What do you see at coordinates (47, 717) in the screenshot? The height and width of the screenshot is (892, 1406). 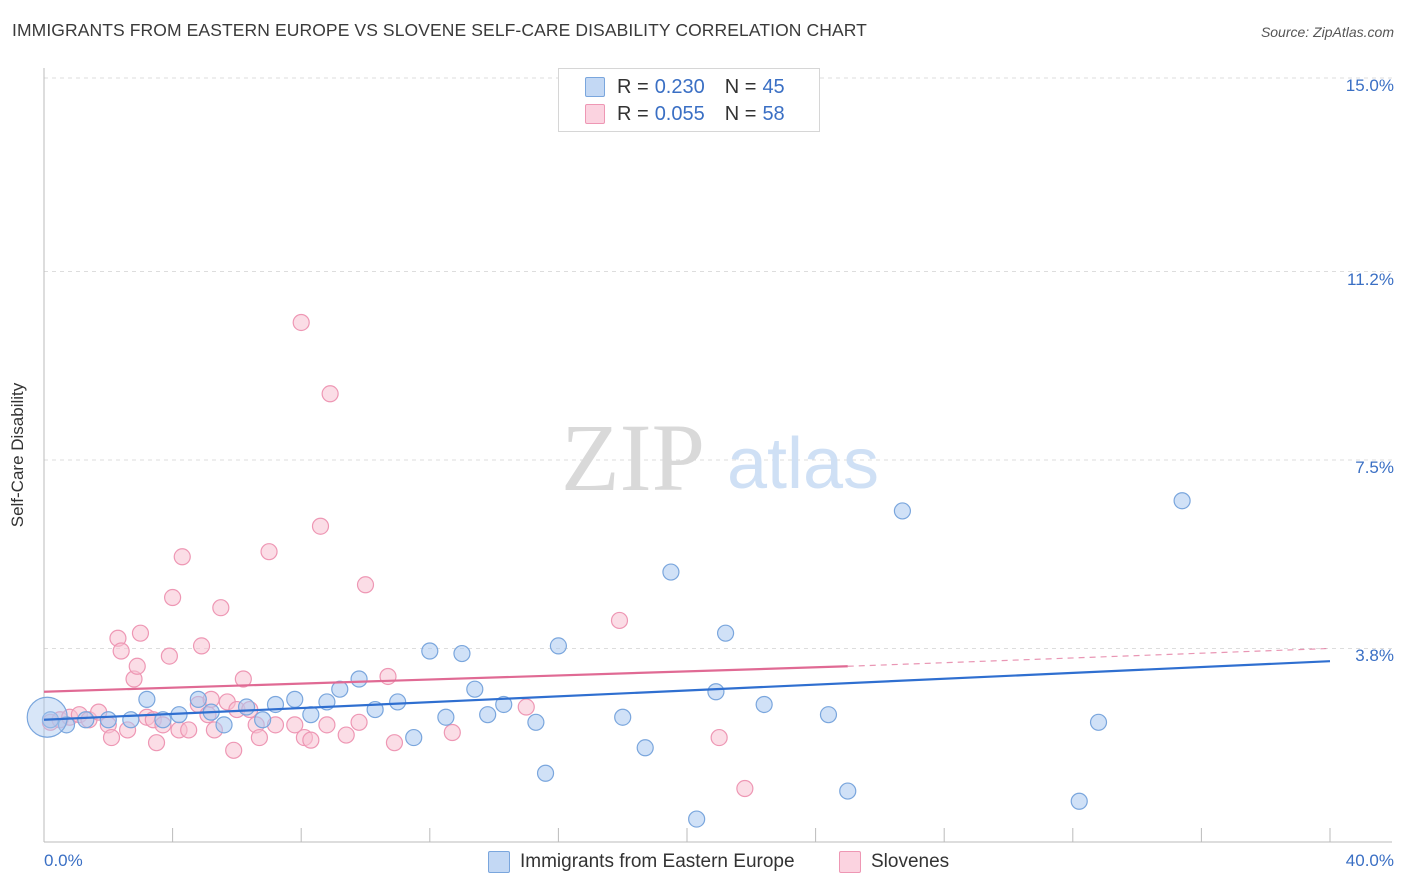 I see `eastern-europe-cluster-point` at bounding box center [47, 717].